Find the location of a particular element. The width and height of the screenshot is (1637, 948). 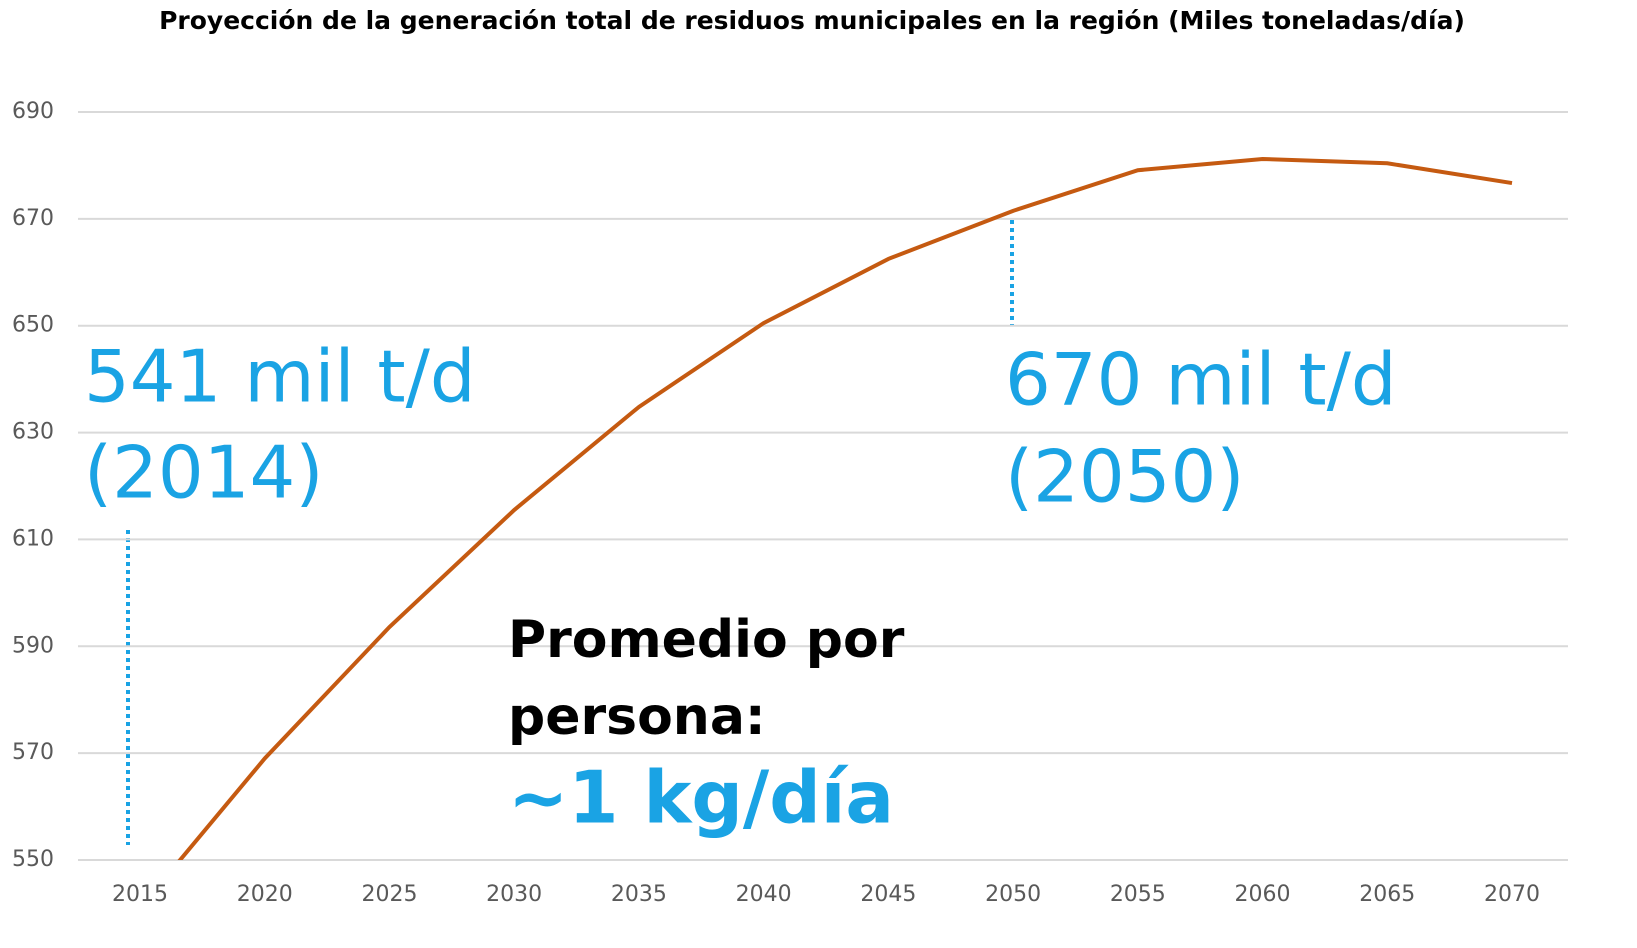

y-tick-label: 690 is located at coordinates (33, 111).